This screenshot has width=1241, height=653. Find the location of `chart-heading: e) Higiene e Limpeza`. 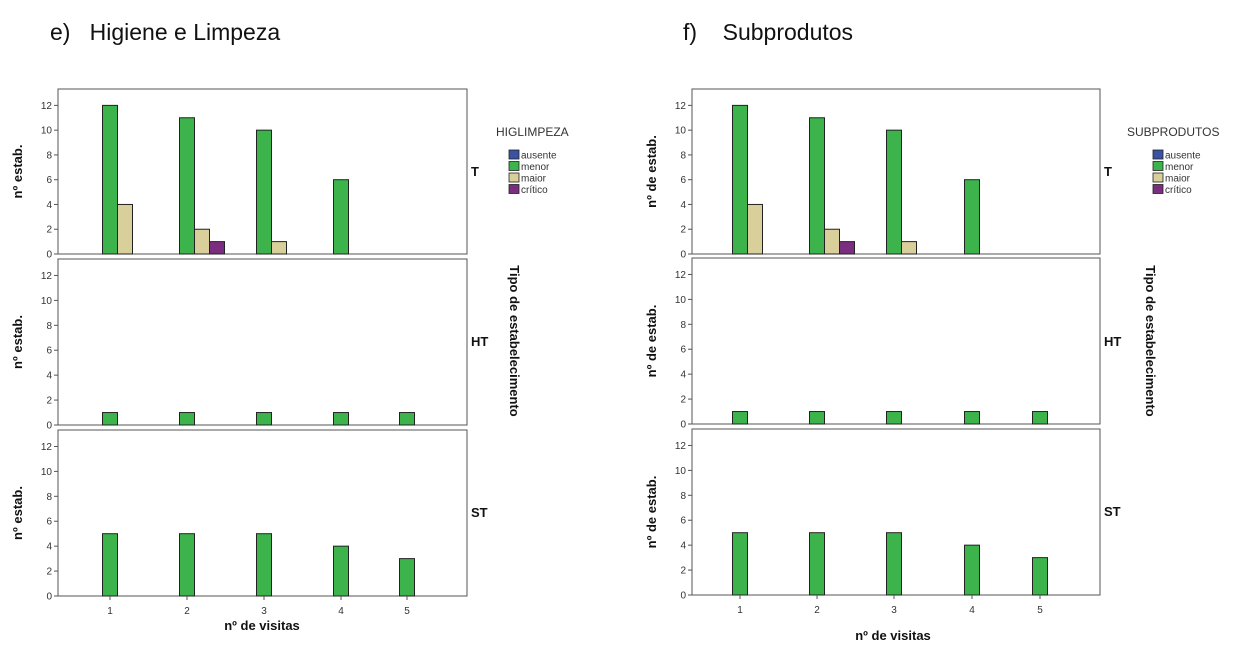

chart-heading: e) Higiene e Limpeza is located at coordinates (165, 32).